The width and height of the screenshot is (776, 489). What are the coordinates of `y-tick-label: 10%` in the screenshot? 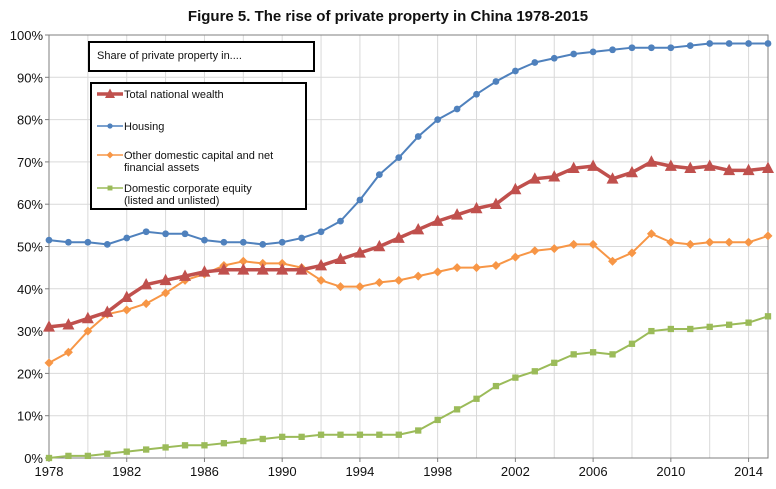 It's located at (30, 416).